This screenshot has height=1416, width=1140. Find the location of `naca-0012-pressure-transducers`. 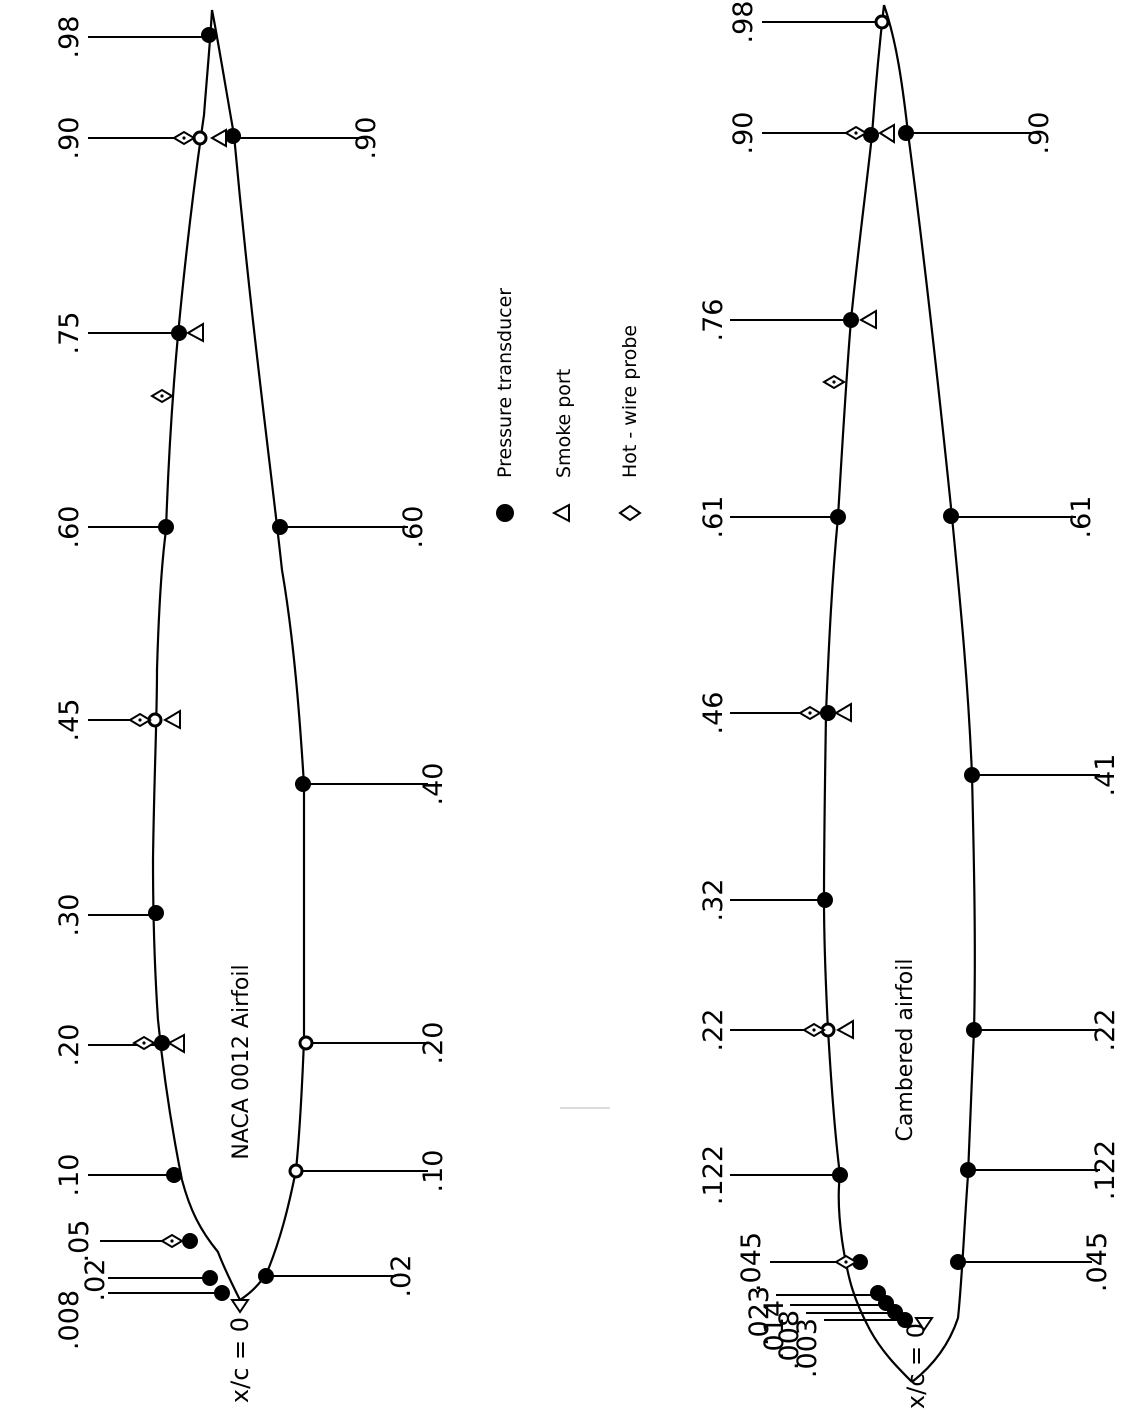

naca-0012-pressure-transducers is located at coordinates (229, 664).